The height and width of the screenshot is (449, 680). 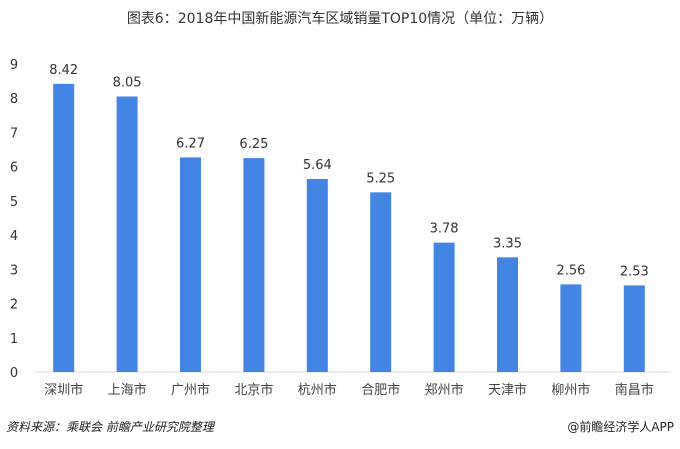 What do you see at coordinates (444, 390) in the screenshot?
I see `x-tick-label: 郑州市` at bounding box center [444, 390].